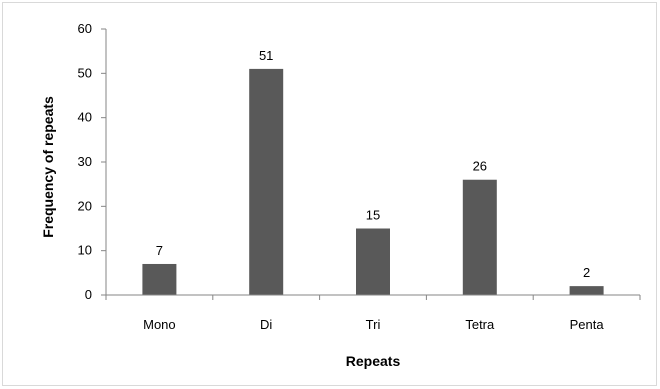  What do you see at coordinates (159, 250) in the screenshot?
I see `data-label-mono: 7` at bounding box center [159, 250].